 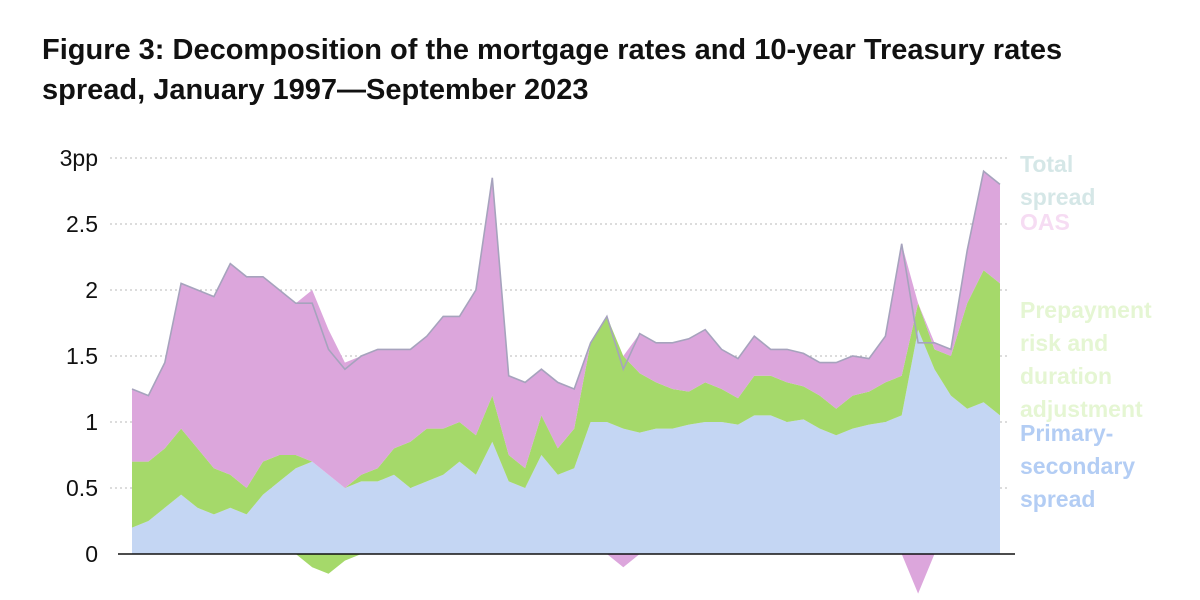 What do you see at coordinates (1064, 343) in the screenshot?
I see `legend-prepayment-line-1: risk and` at bounding box center [1064, 343].